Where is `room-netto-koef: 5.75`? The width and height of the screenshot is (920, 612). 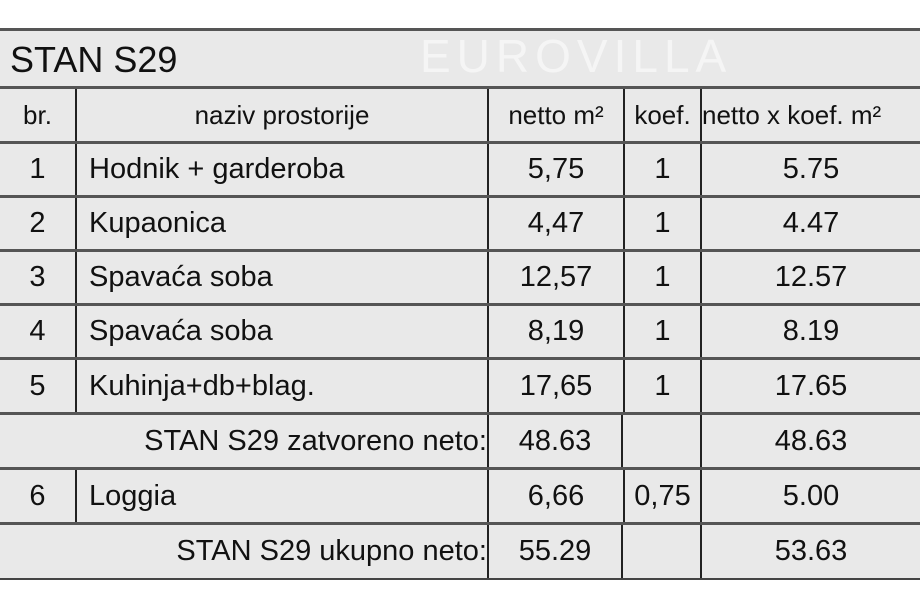 room-netto-koef: 5.75 is located at coordinates (810, 169).